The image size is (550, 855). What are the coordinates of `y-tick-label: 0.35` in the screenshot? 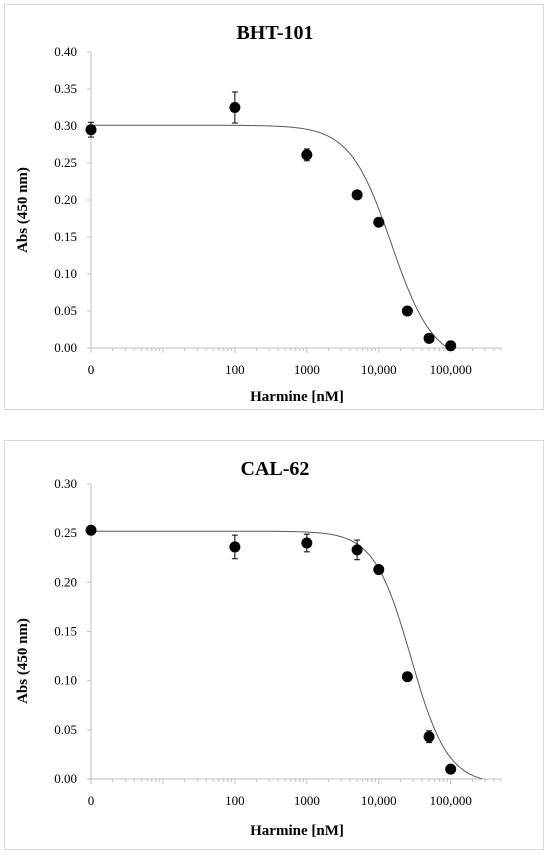 It's located at (65, 88).